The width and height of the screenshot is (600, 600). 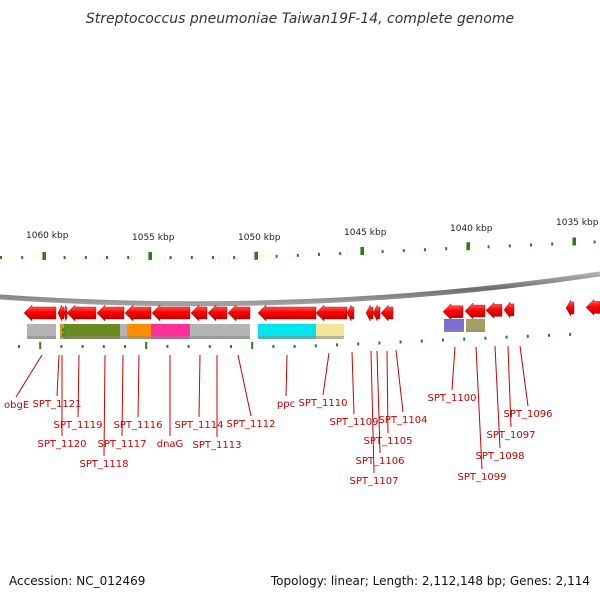 What do you see at coordinates (354, 422) in the screenshot?
I see `gene-label: SPT_1109` at bounding box center [354, 422].